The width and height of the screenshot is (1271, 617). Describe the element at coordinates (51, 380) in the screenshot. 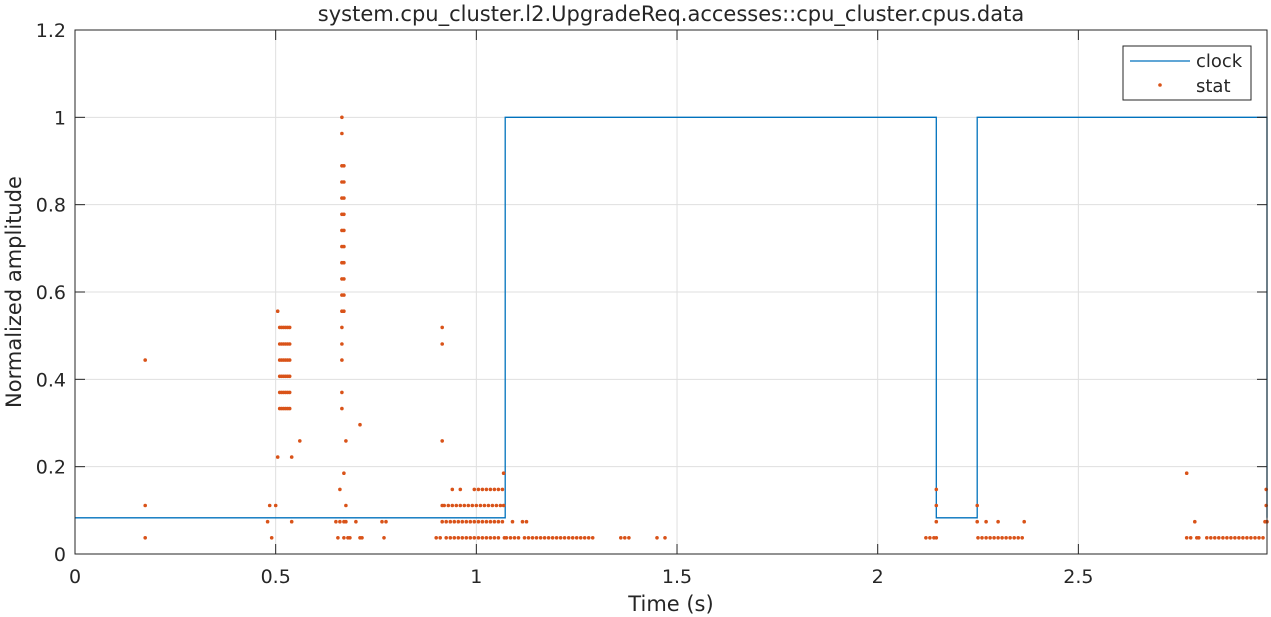

I see `y-tick-label: 0.4` at that location.